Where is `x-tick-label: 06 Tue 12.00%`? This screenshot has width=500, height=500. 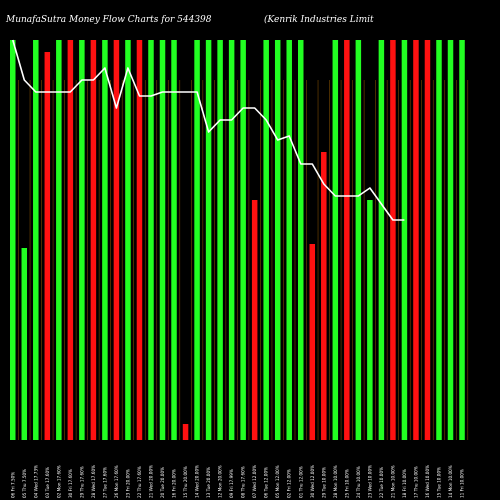 x-tick-label: 06 Tue 12.00% is located at coordinates (266, 482).